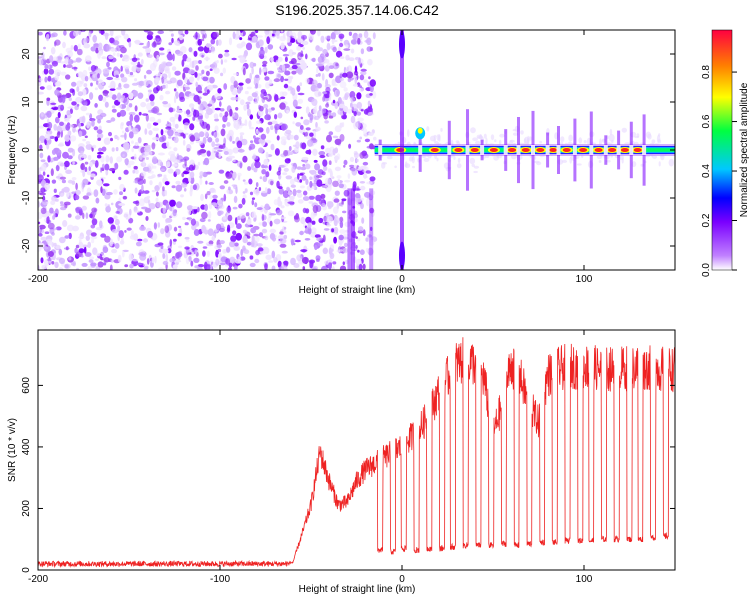  I want to click on zero-crossing-blob, so click(402, 255).